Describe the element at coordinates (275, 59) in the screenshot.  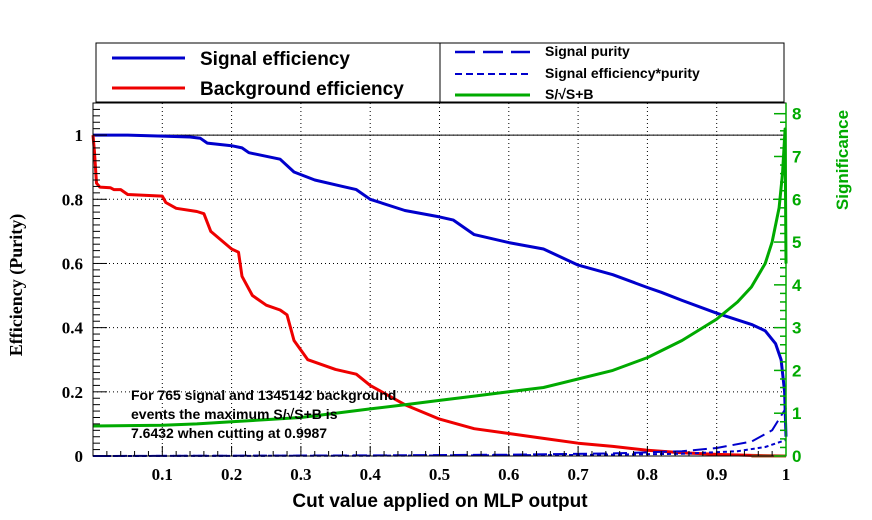
I see `legend-label-signal-efficiency: Signal efficiency` at that location.